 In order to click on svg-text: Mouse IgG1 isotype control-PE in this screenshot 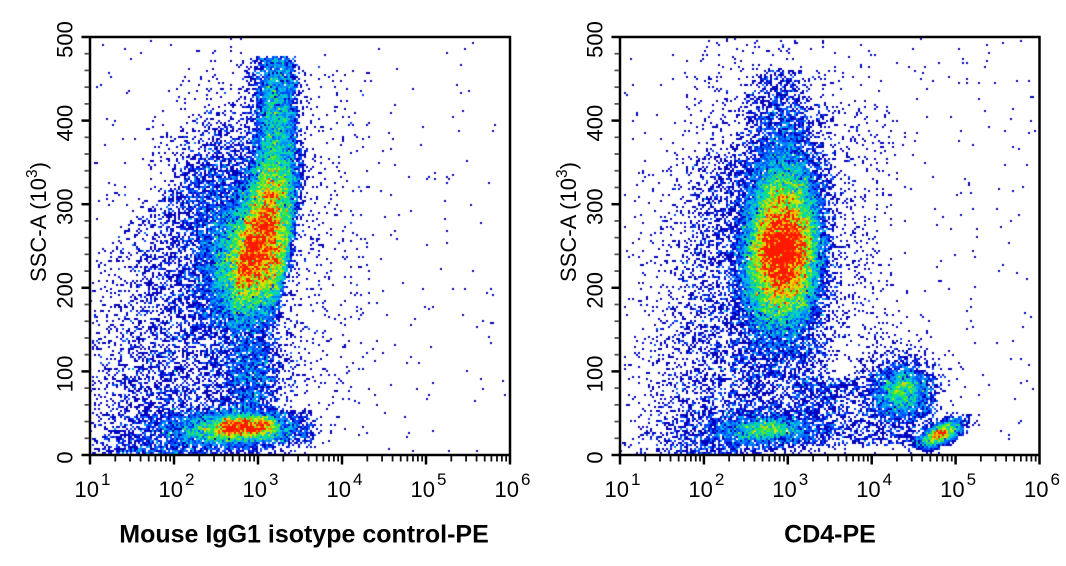, I will do `click(304, 535)`.